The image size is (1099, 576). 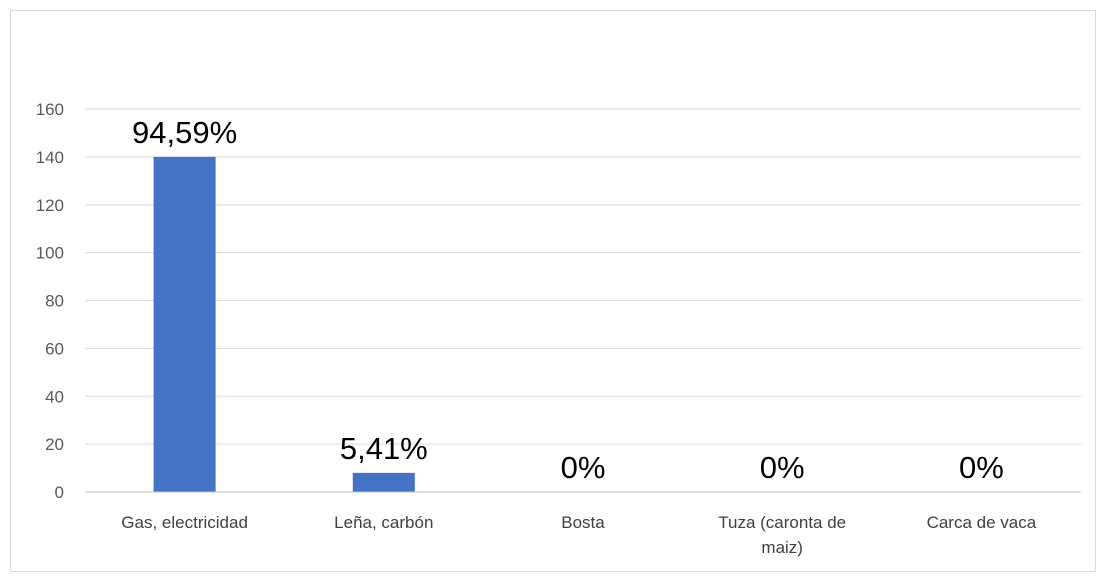 What do you see at coordinates (384, 448) in the screenshot?
I see `data-label: 5,41%` at bounding box center [384, 448].